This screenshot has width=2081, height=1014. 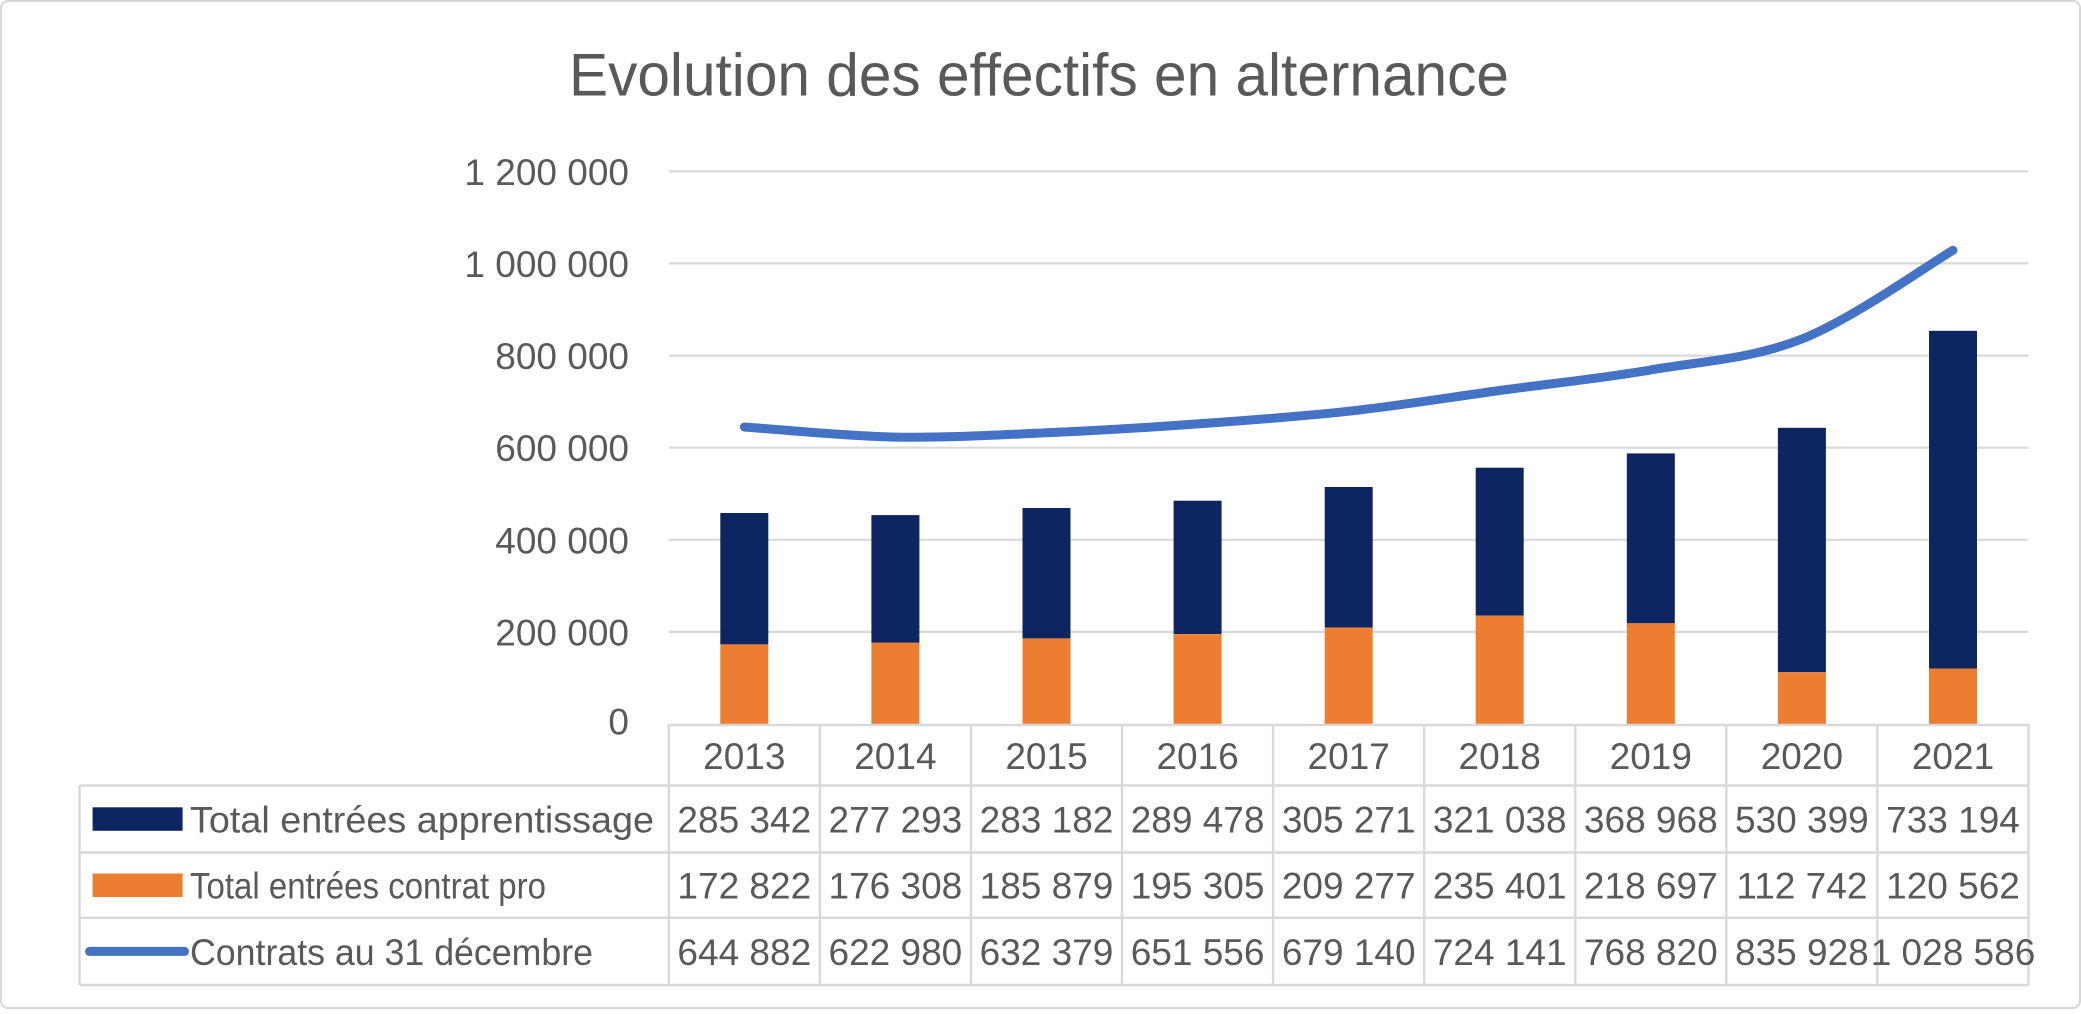 I want to click on svg-text: 172 822, so click(x=744, y=886).